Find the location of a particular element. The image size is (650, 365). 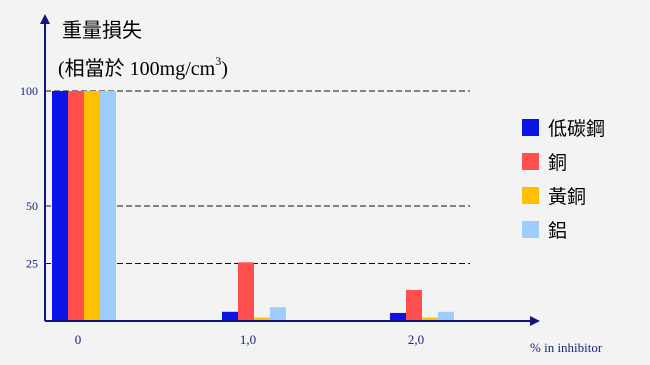

y-axis-arrow is located at coordinates (45, 19).